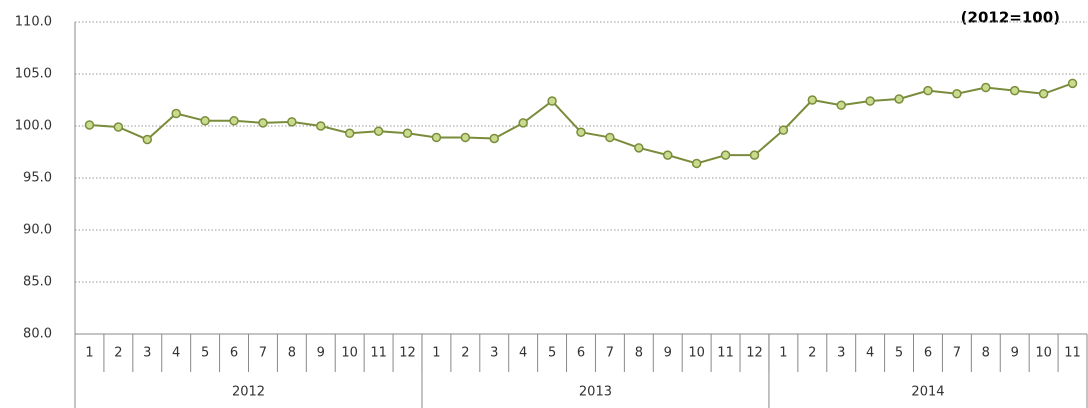 This screenshot has width=1088, height=408. Describe the element at coordinates (595, 392) in the screenshot. I see `x-group-label: 2013` at that location.